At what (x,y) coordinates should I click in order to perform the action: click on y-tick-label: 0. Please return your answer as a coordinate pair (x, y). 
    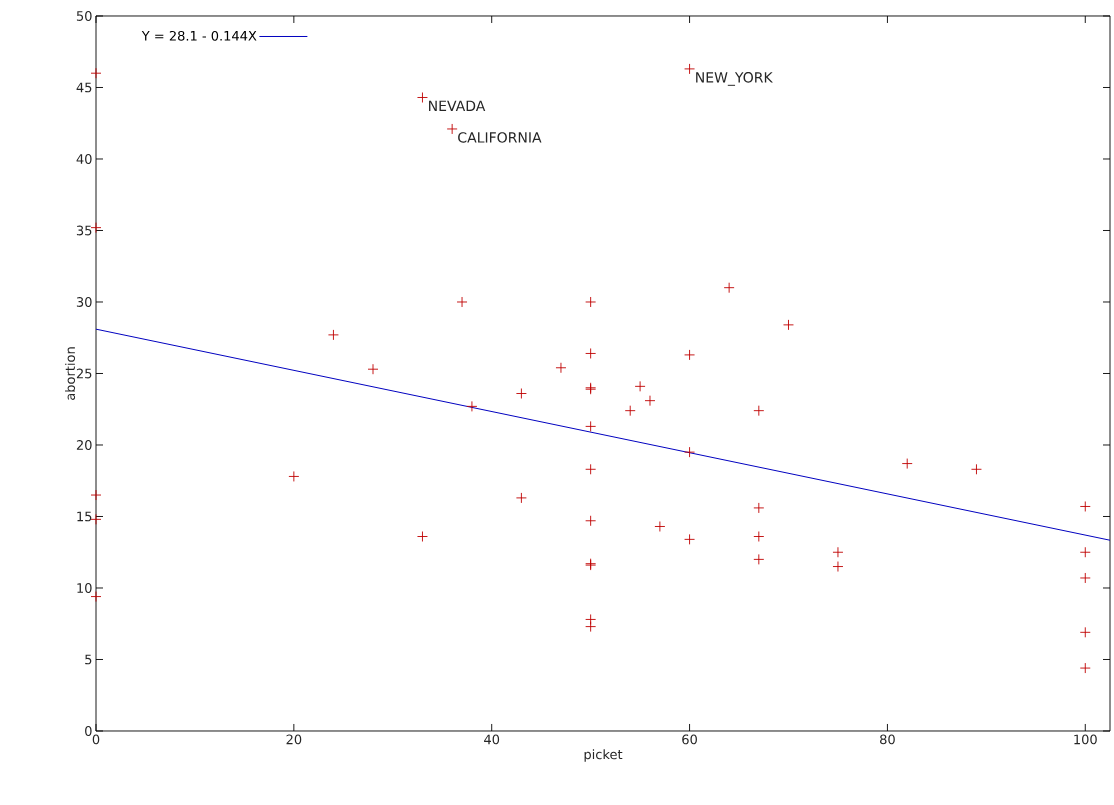
    Looking at the image, I should click on (88, 731).